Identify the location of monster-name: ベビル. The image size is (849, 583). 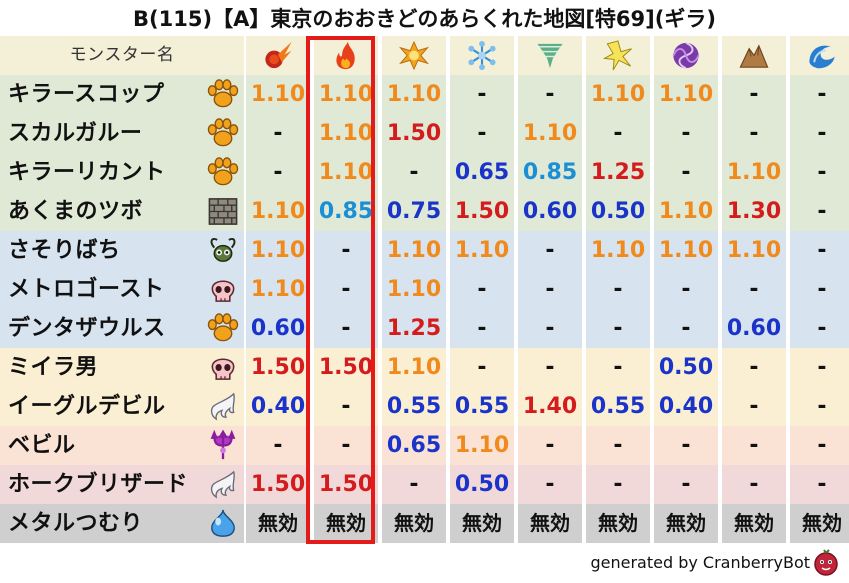
(122, 445).